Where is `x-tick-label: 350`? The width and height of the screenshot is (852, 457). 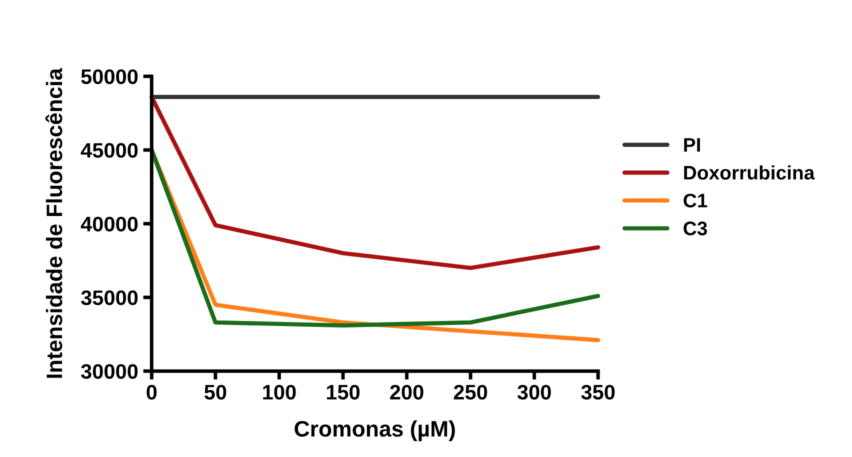 x-tick-label: 350 is located at coordinates (598, 392).